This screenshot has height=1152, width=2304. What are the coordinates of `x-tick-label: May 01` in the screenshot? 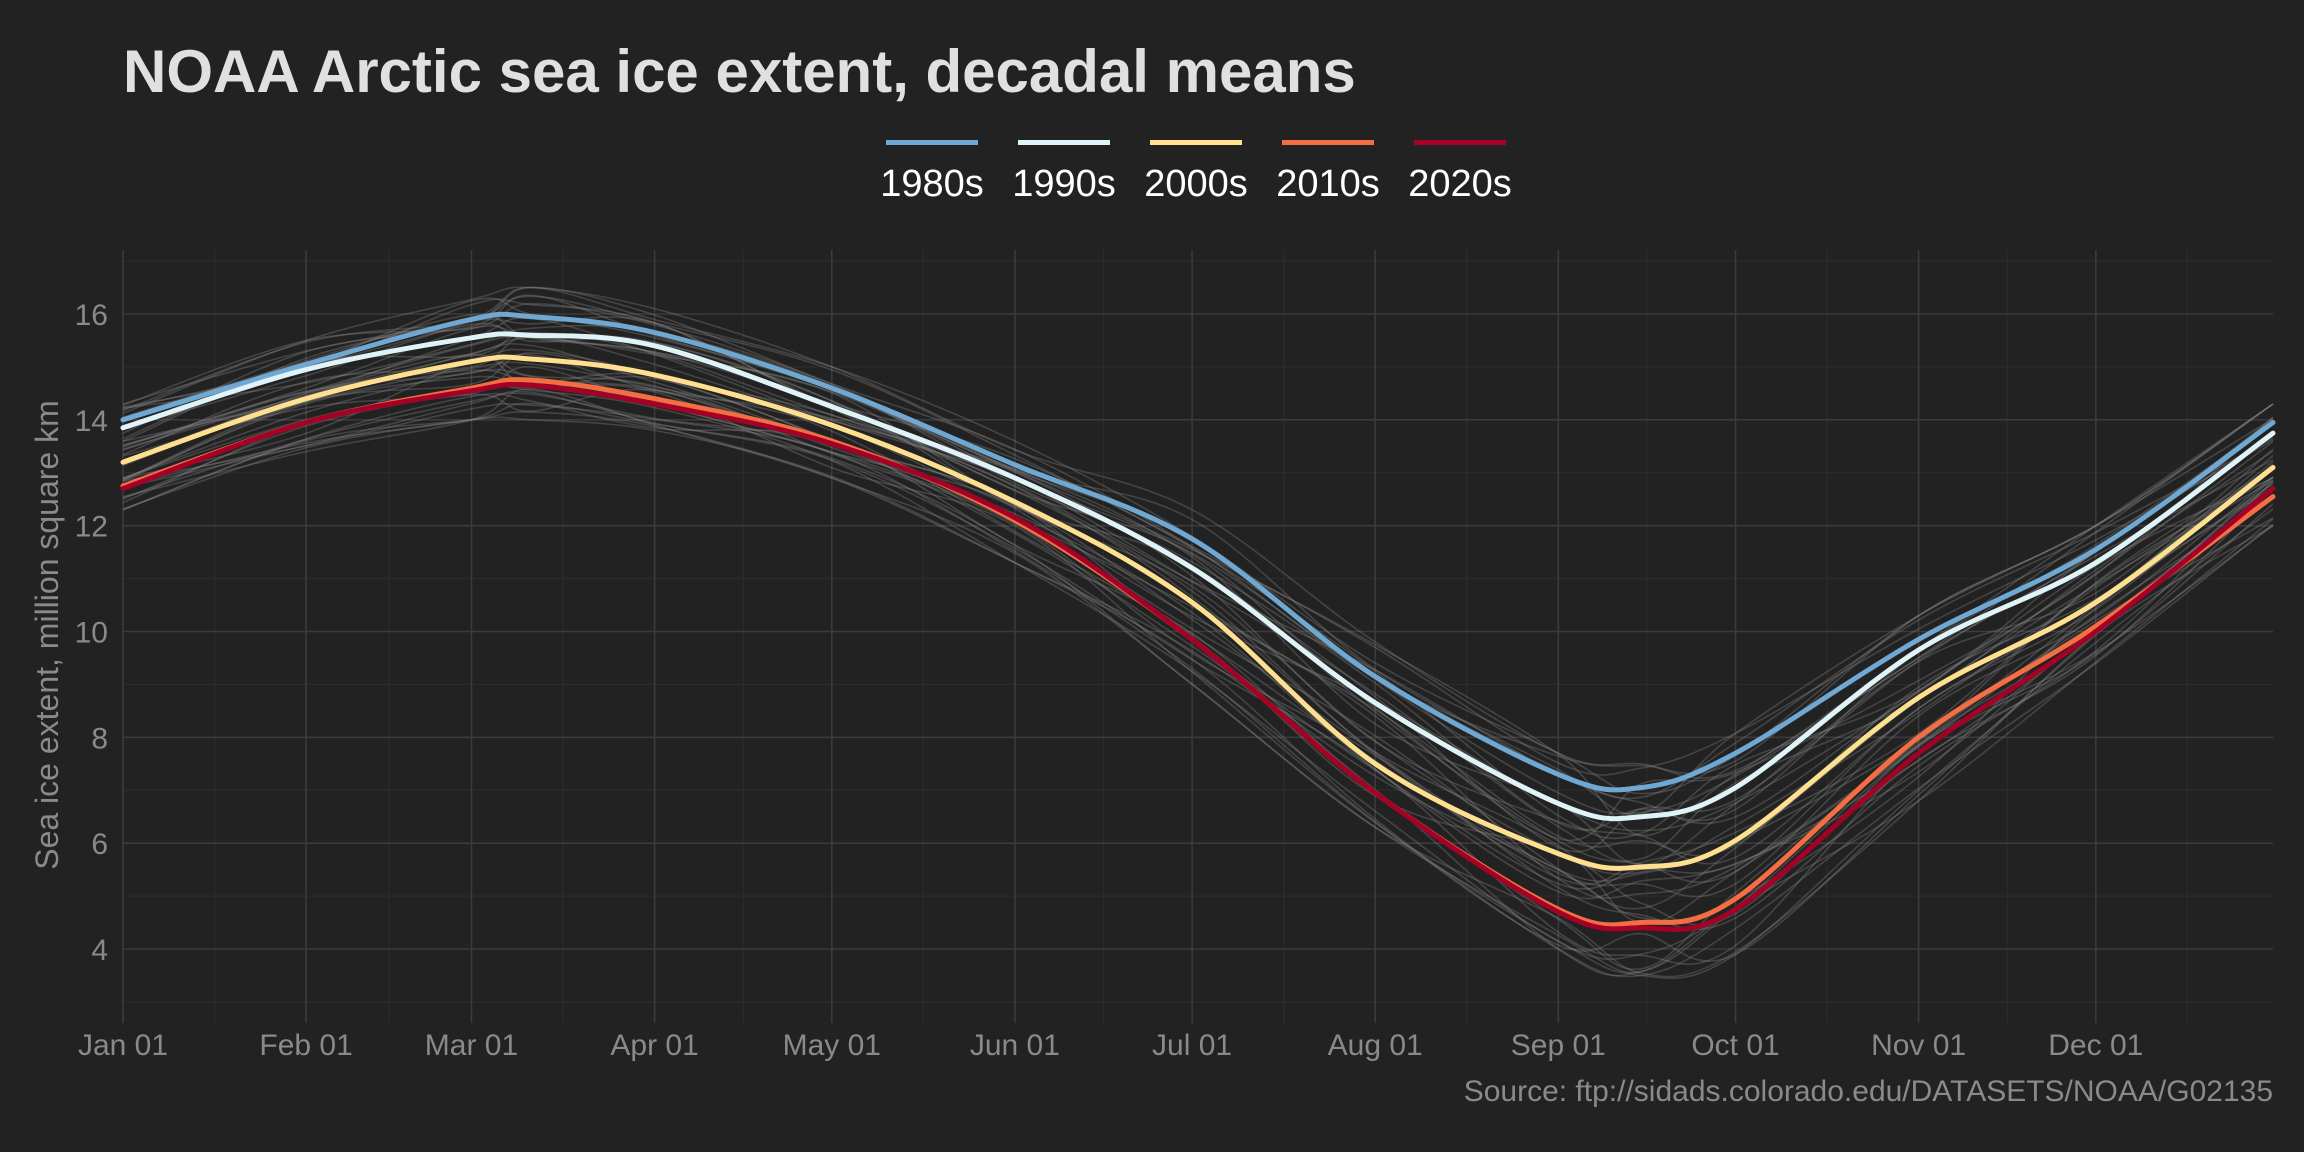 It's located at (832, 1045).